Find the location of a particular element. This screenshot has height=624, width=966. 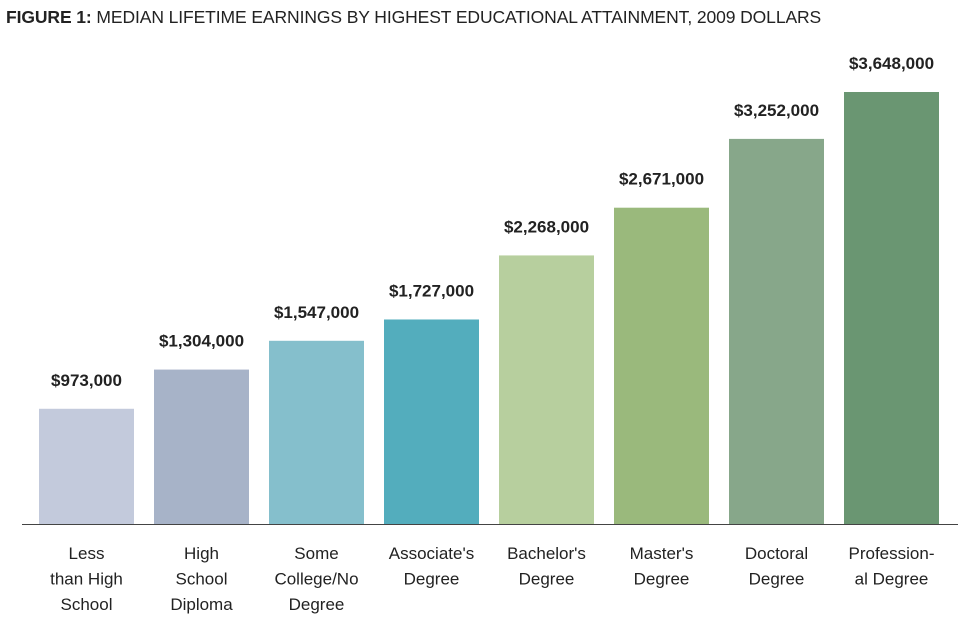

category-label-line: High is located at coordinates (201, 553).